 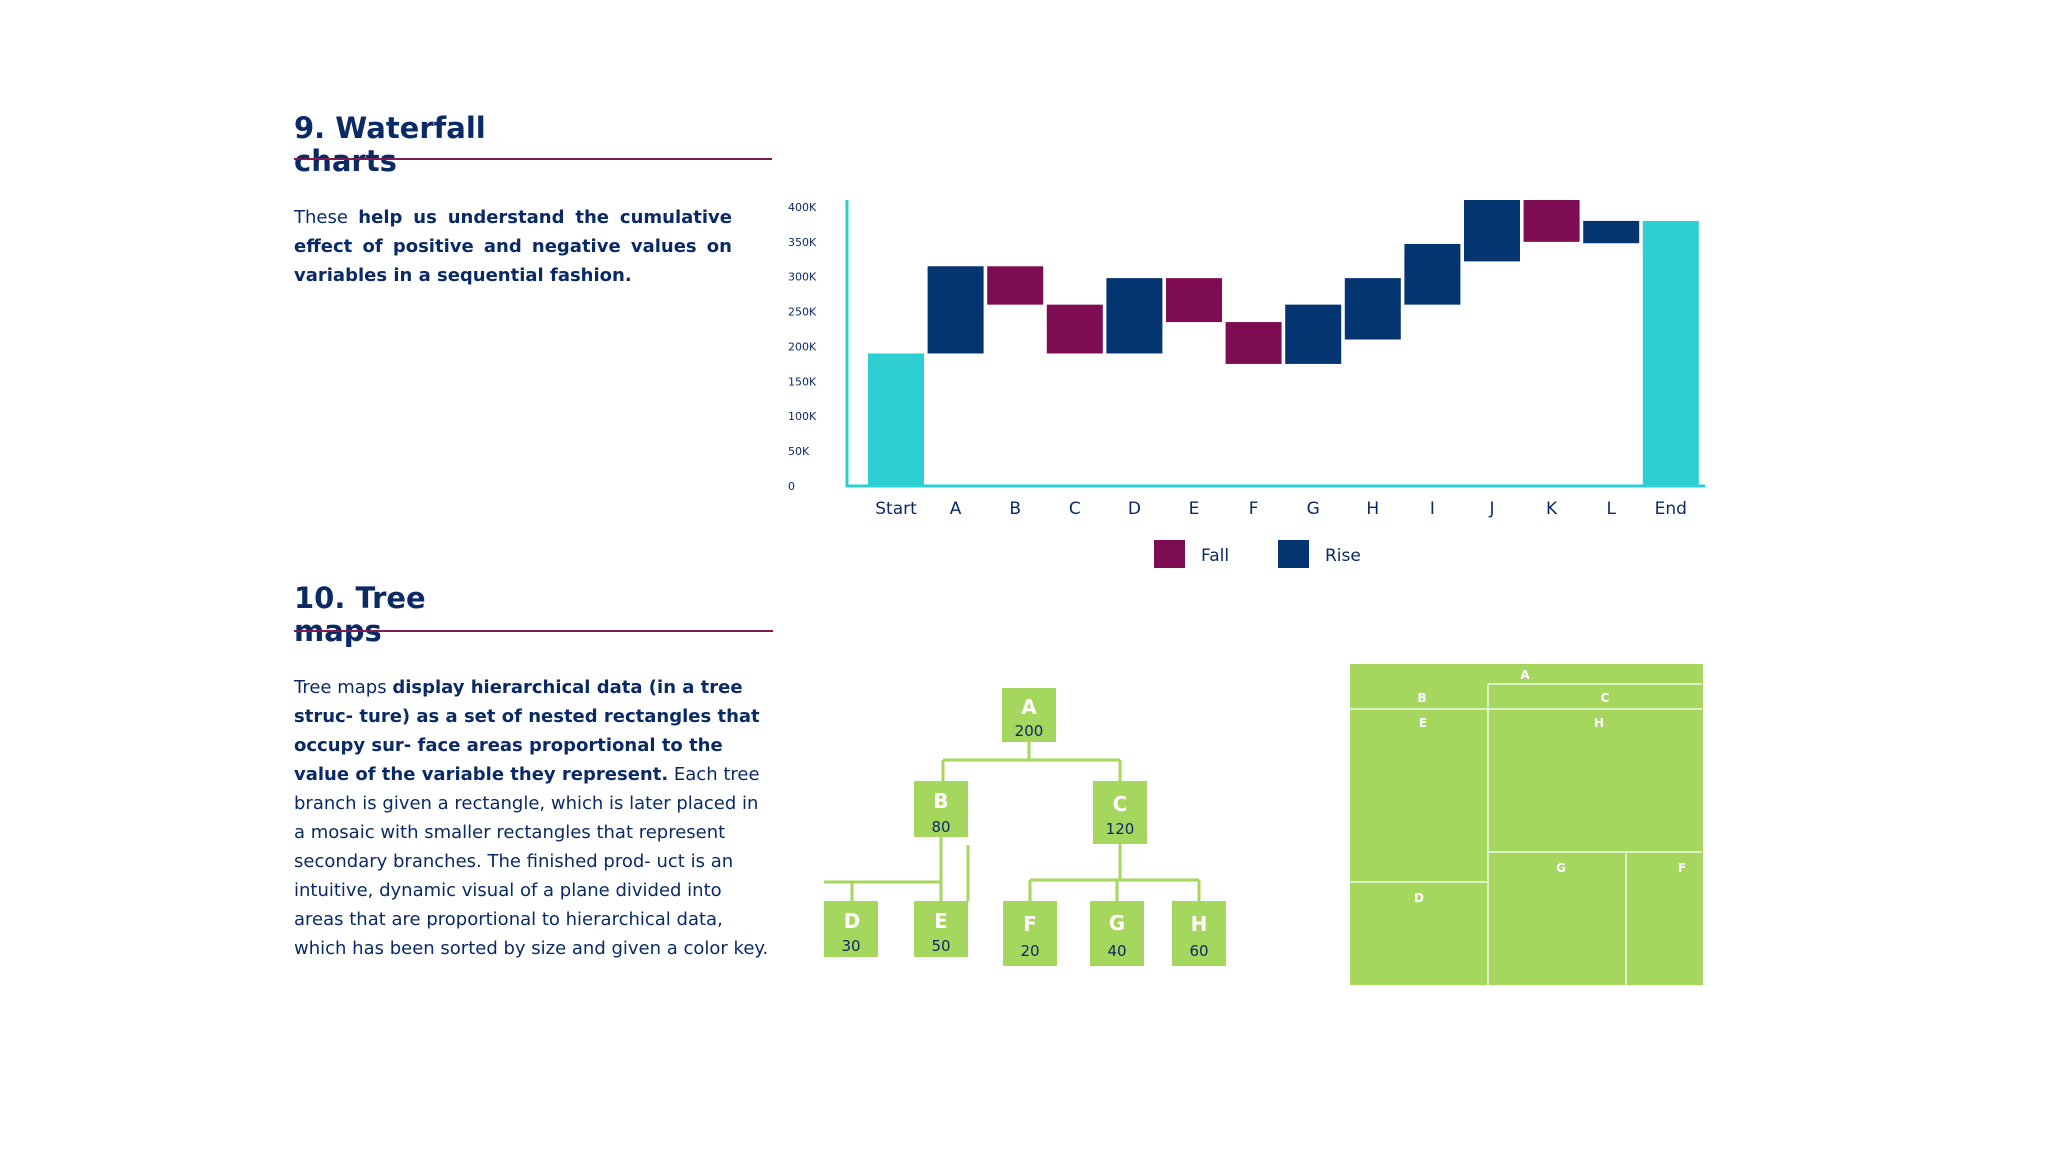 What do you see at coordinates (1015, 509) in the screenshot?
I see `x-tick-label: B` at bounding box center [1015, 509].